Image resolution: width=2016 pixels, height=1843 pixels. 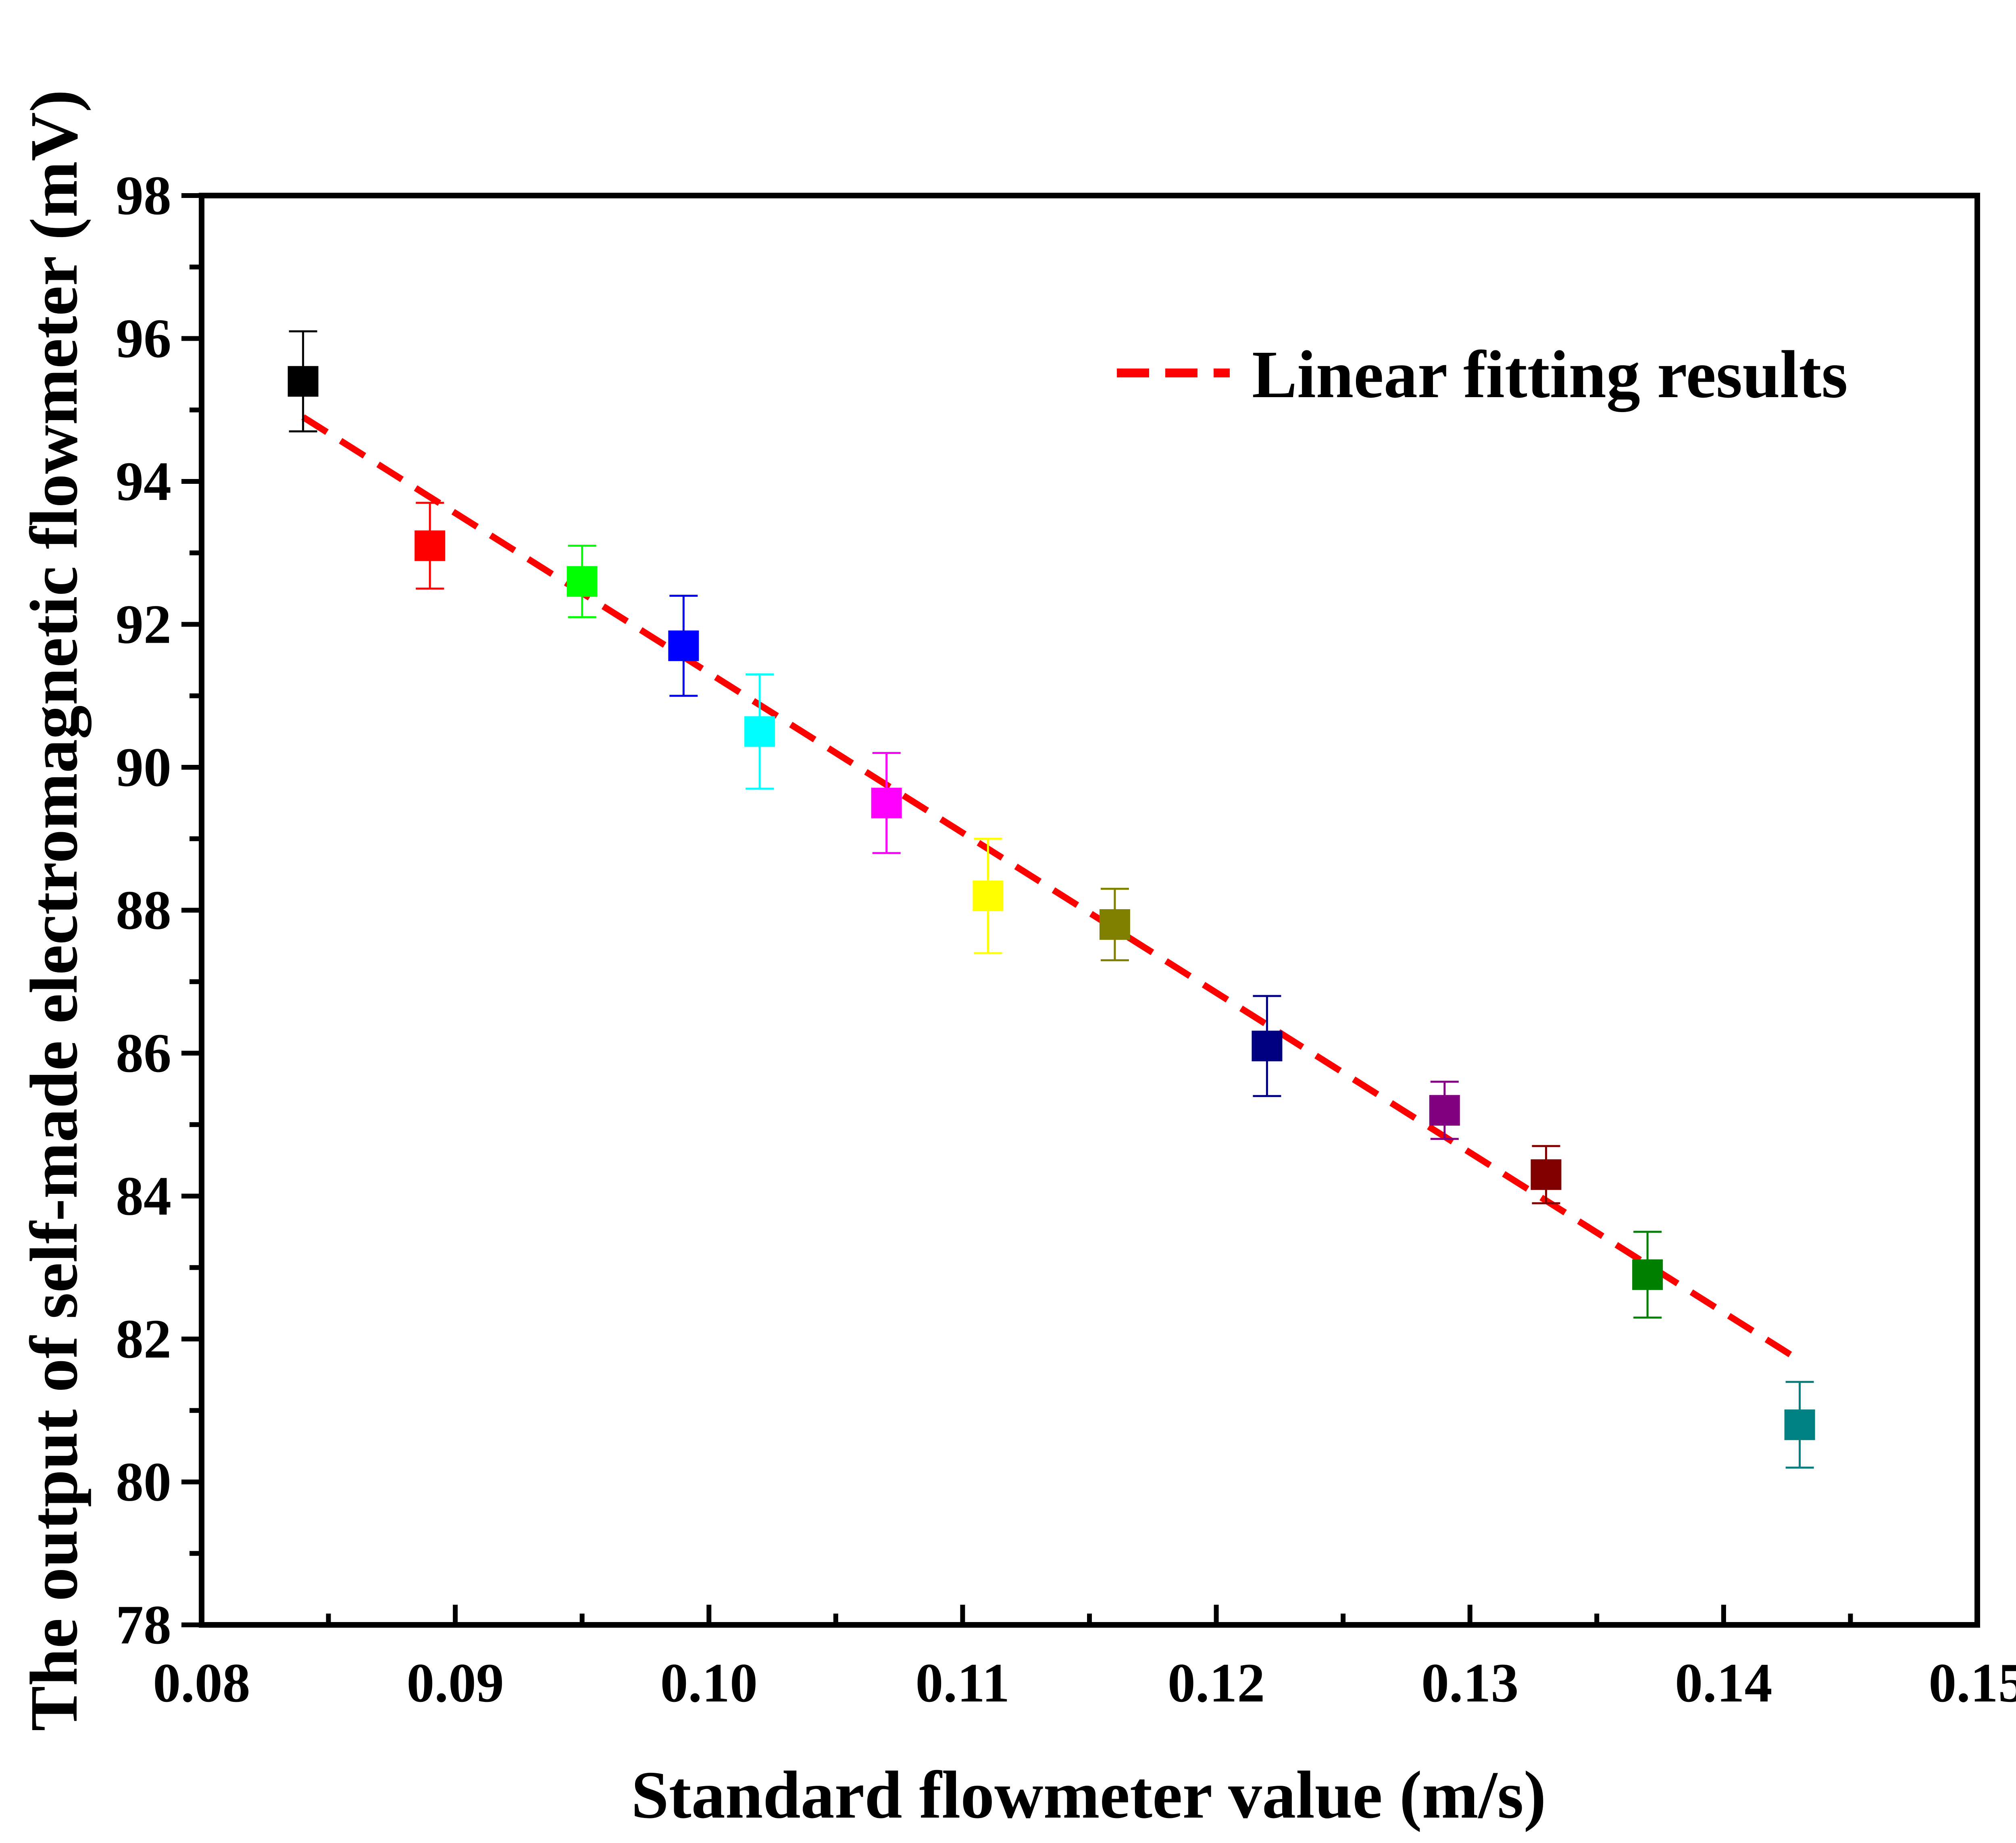 I want to click on y-tick-label: 92, so click(x=143, y=624).